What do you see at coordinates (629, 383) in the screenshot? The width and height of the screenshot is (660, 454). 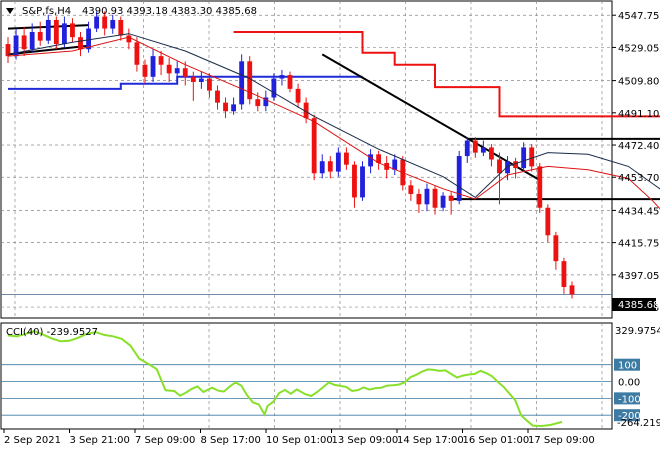 I see `cci-level-label: 0.00` at bounding box center [629, 383].